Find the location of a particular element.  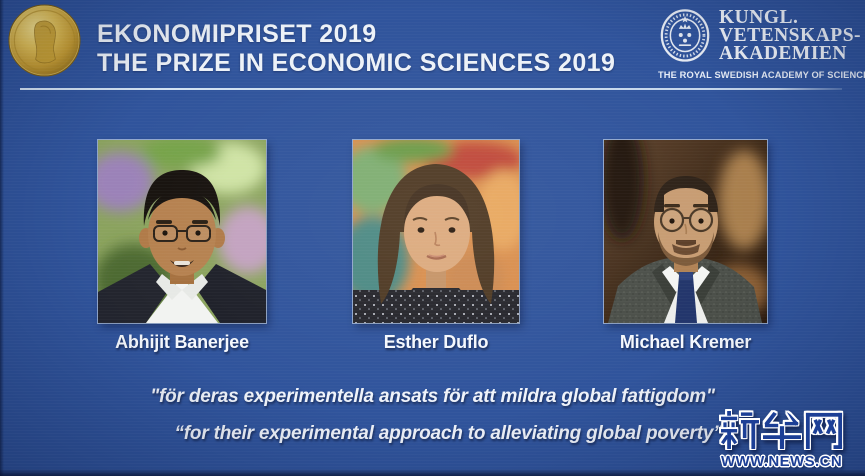

xinhua-url-text: WWW.NEWS.CN is located at coordinates (782, 461).